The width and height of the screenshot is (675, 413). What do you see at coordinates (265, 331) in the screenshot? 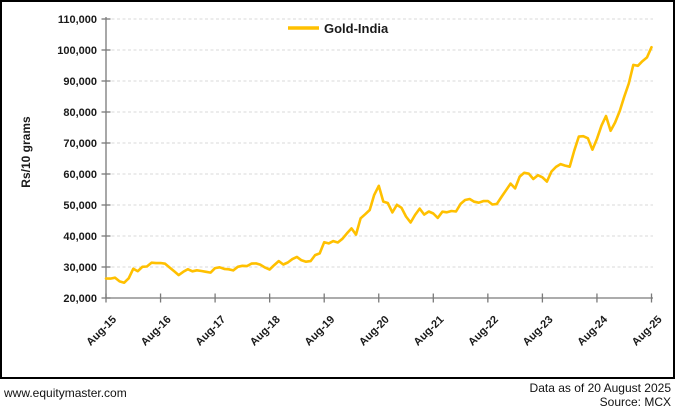
I see `x-tick-label: Aug-18` at bounding box center [265, 331].